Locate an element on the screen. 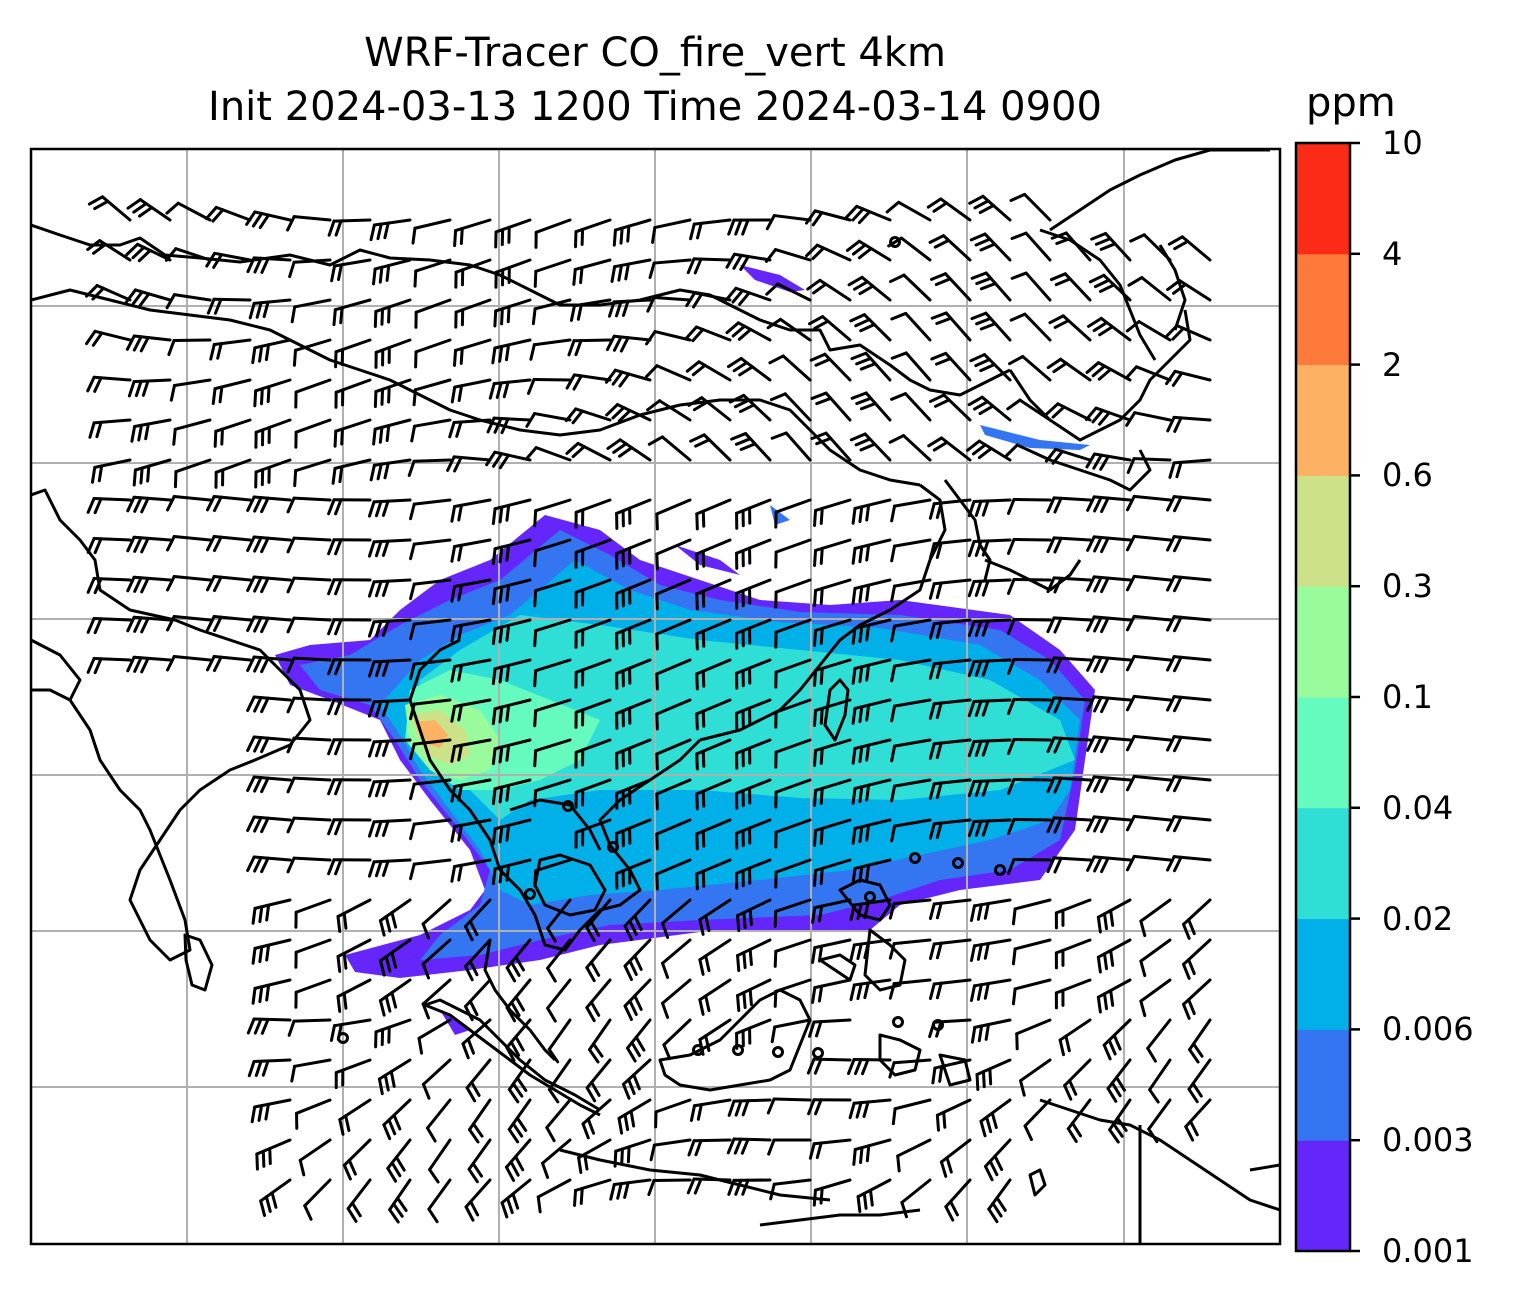 Image resolution: width=1528 pixels, height=1306 pixels. colorbar-tick-label: 0.02 is located at coordinates (1418, 918).